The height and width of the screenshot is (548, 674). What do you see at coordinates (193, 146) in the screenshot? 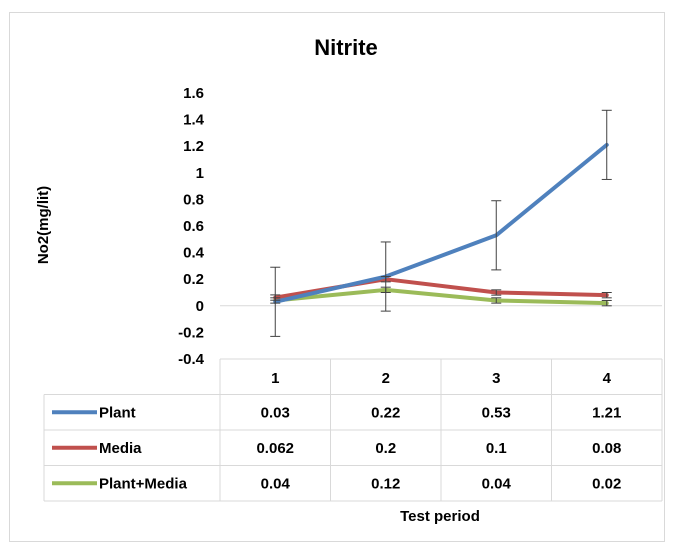
I see `y-tick-label: 1.2` at bounding box center [193, 146].